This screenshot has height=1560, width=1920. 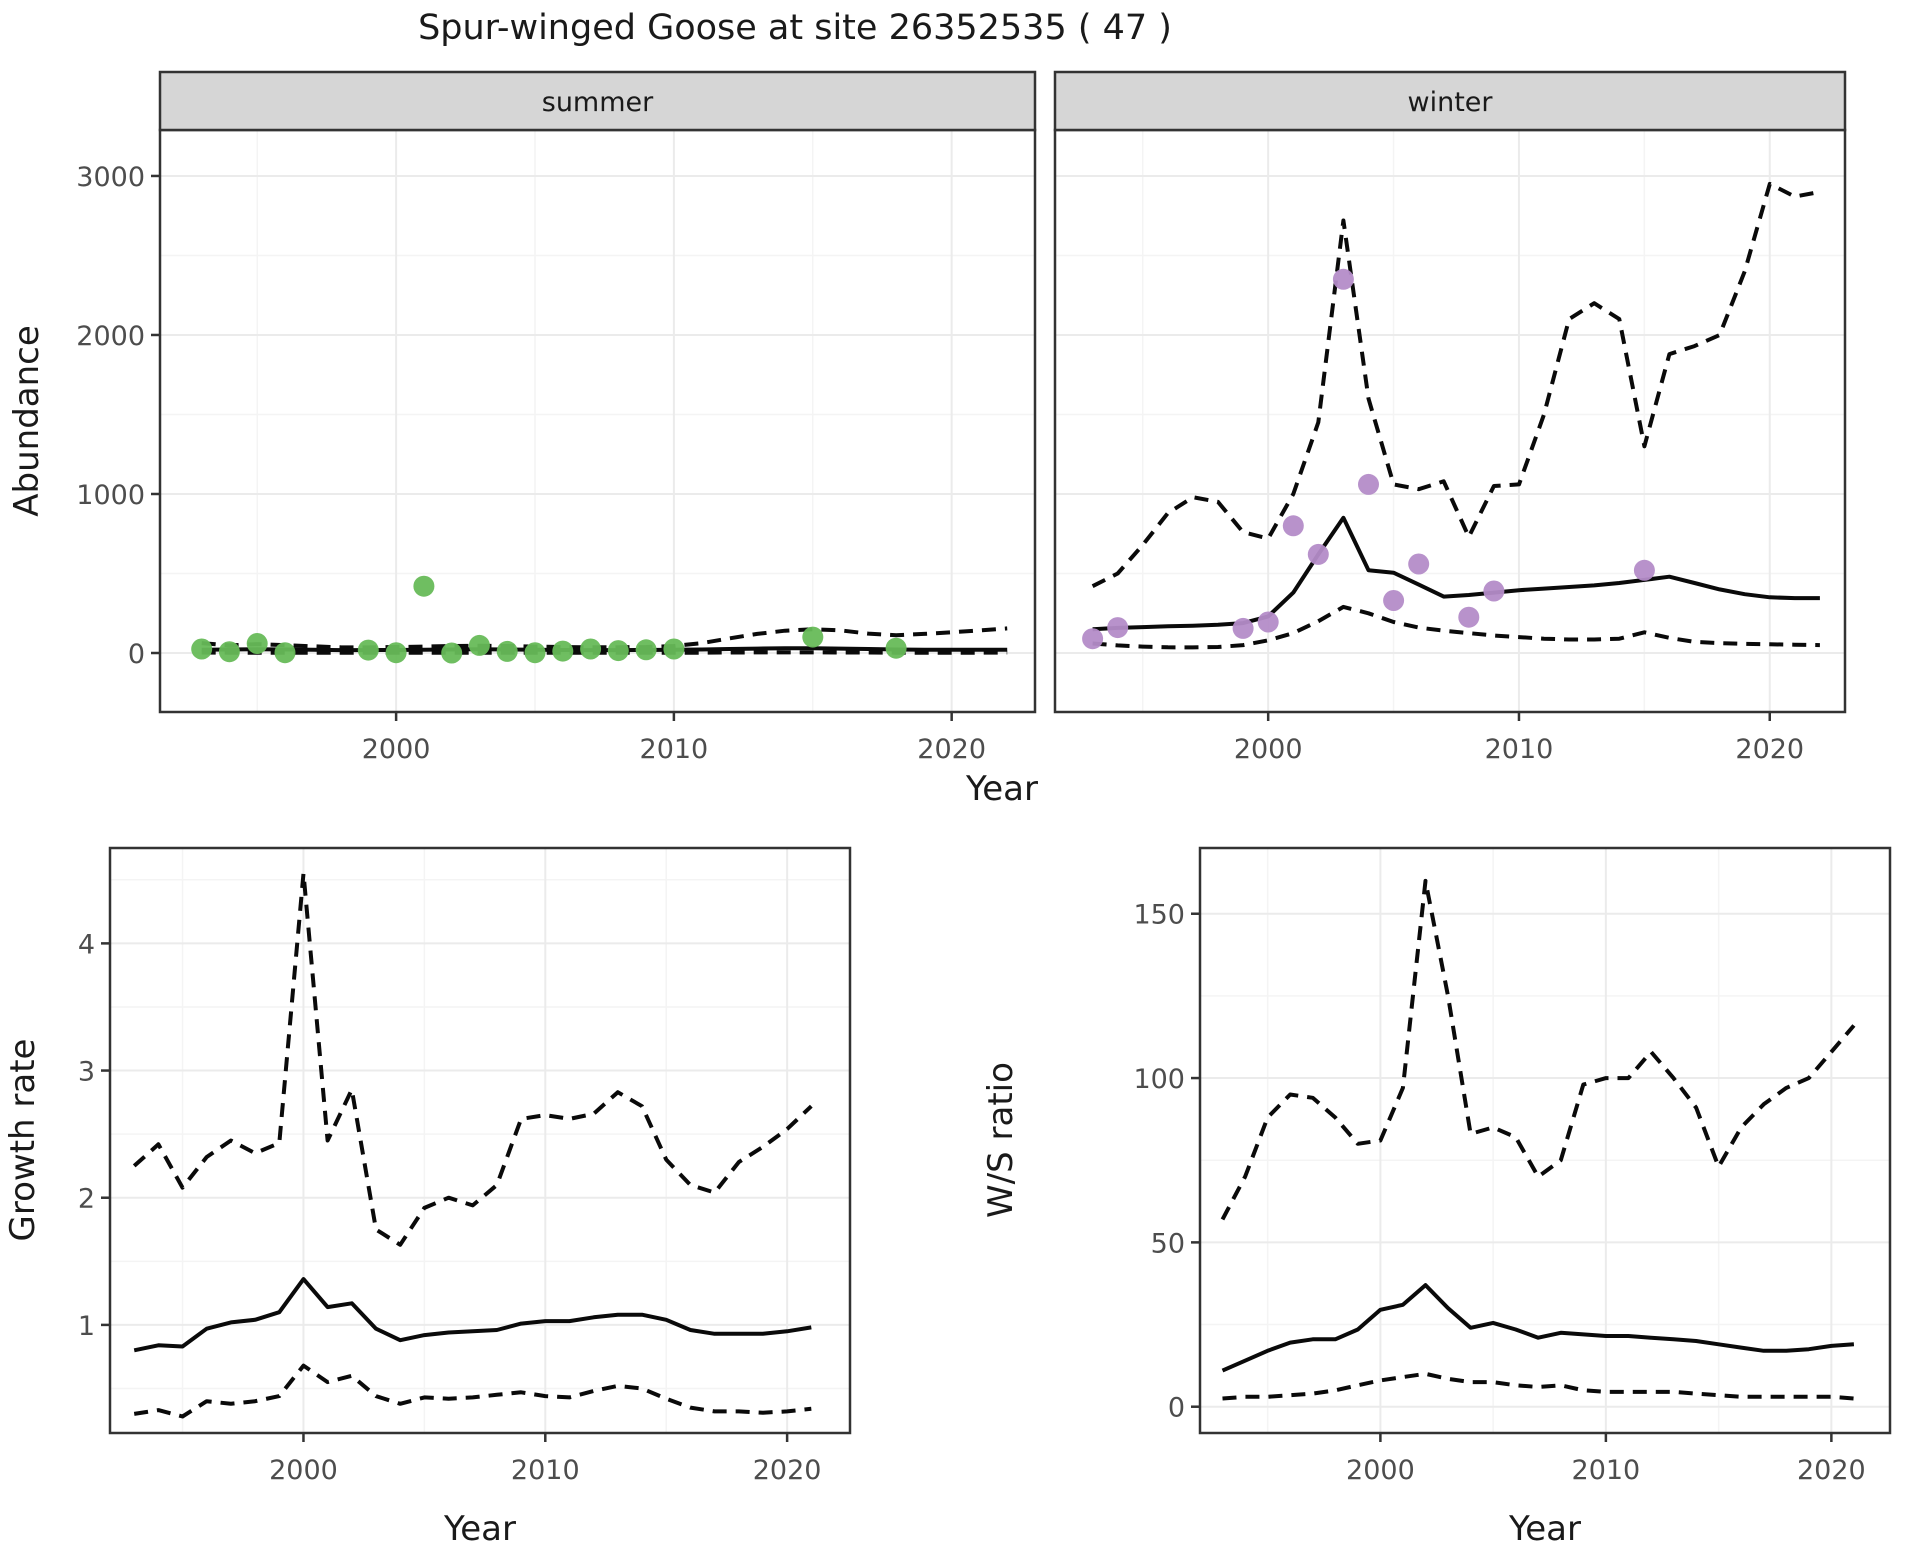 What do you see at coordinates (1168, 1243) in the screenshot?
I see `y-tick-label: 50` at bounding box center [1168, 1243].